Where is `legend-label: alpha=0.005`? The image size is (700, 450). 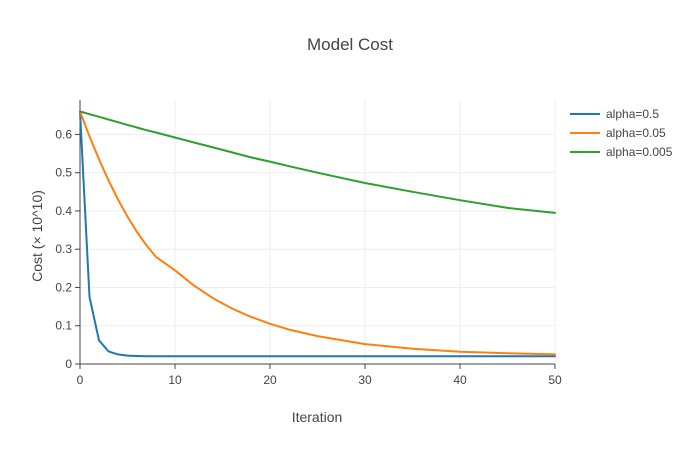 legend-label: alpha=0.005 is located at coordinates (639, 152).